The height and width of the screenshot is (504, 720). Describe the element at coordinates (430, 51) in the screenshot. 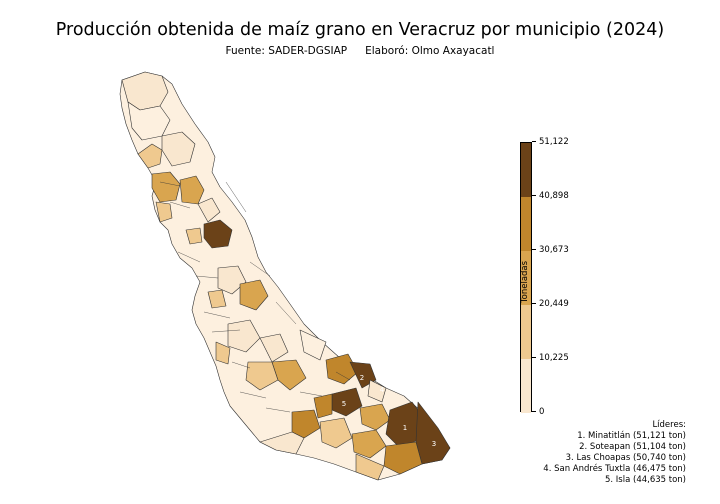

I see `author-text: Elaboró: Olmo Axayacatl` at that location.